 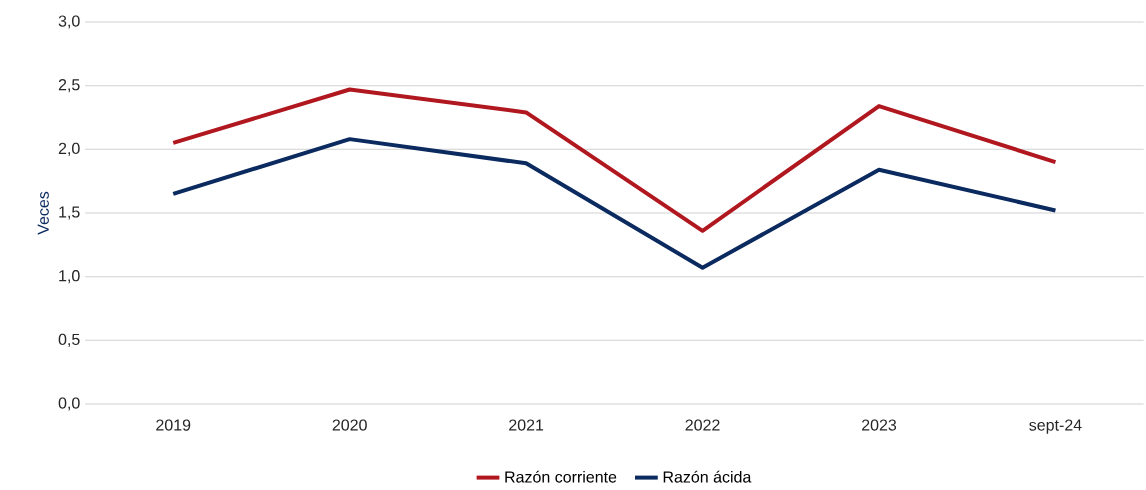 What do you see at coordinates (69, 404) in the screenshot?
I see `y-tick-label: 0,0` at bounding box center [69, 404].